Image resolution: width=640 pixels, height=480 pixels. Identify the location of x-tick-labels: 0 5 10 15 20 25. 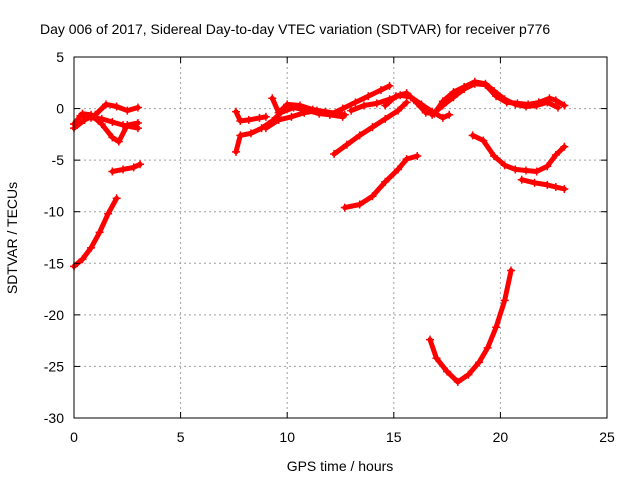
(342, 437).